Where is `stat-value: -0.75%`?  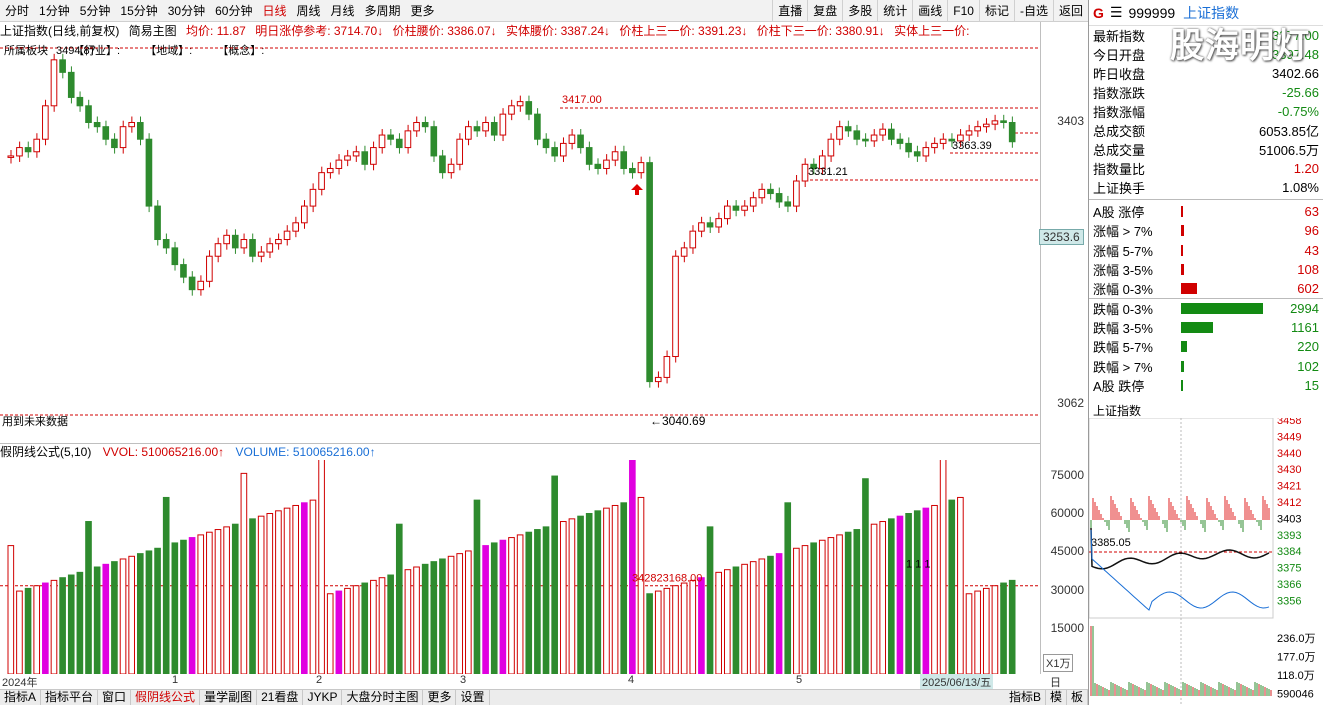
stat-value: -0.75% is located at coordinates (1298, 111).